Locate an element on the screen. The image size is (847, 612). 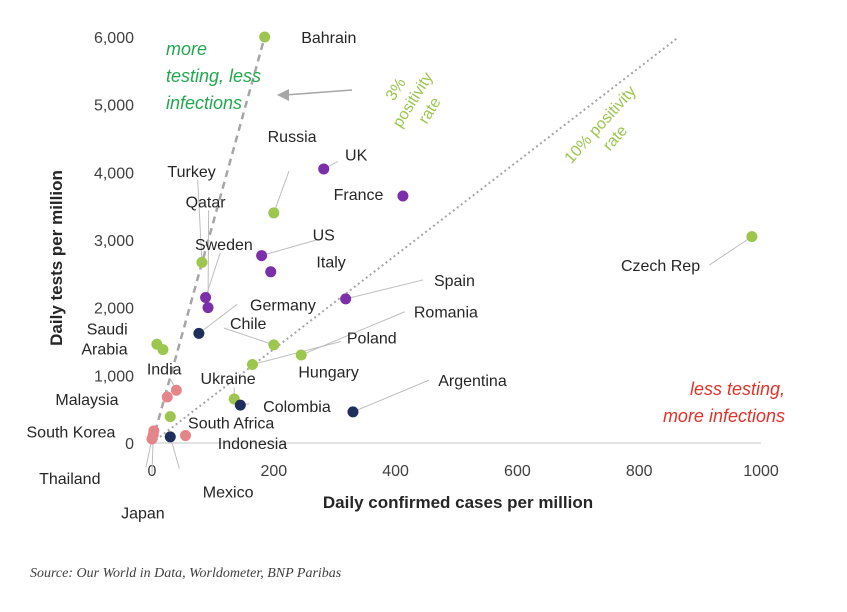
point-label: Malaysia is located at coordinates (86, 400).